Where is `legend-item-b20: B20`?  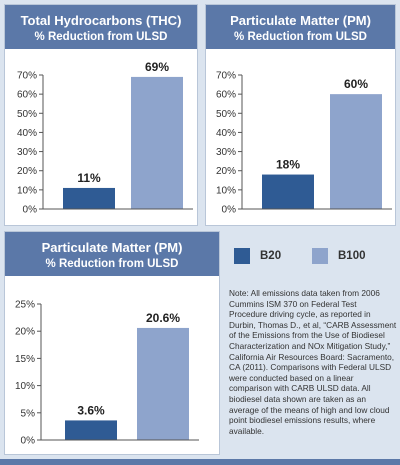
legend-item-b20: B20 is located at coordinates (257, 256).